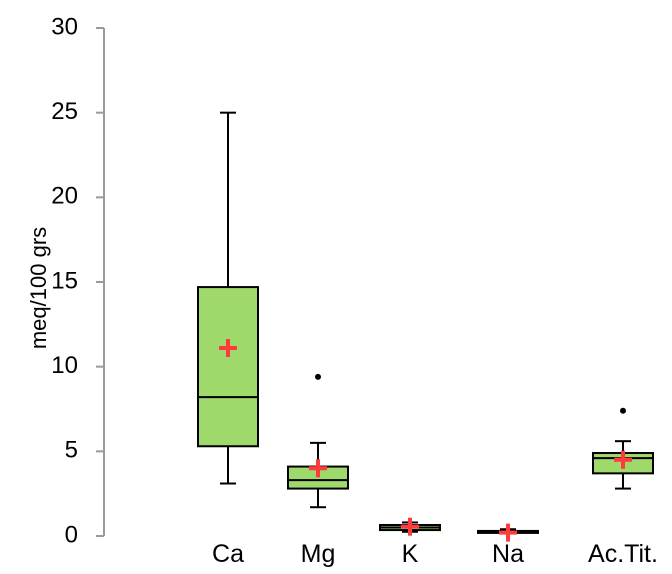  Describe the element at coordinates (623, 554) in the screenshot. I see `category-label: Ac.Tit.` at that location.